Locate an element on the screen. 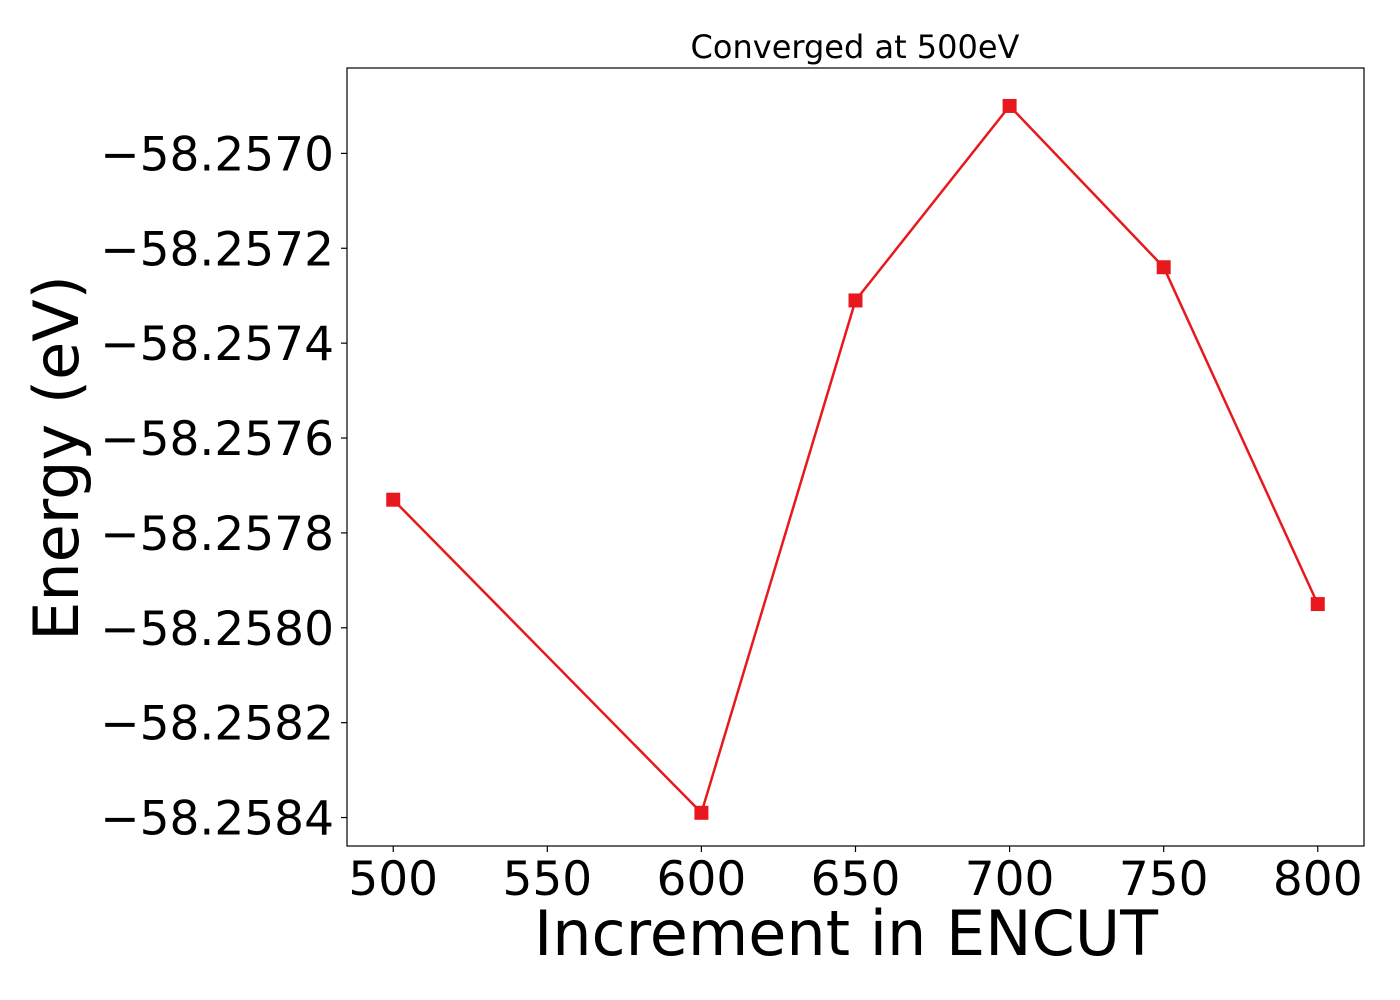 Image resolution: width=1400 pixels, height=1000 pixels. y-tick-label: −58.2572 is located at coordinates (217, 249).